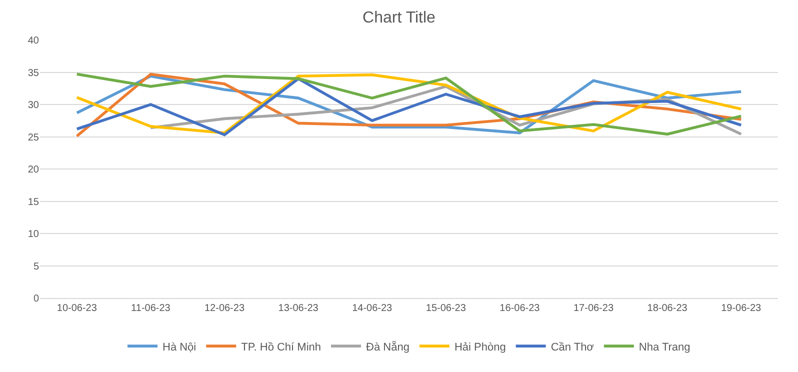 The height and width of the screenshot is (372, 798). I want to click on legend-label: Đà Nẵng, so click(388, 347).